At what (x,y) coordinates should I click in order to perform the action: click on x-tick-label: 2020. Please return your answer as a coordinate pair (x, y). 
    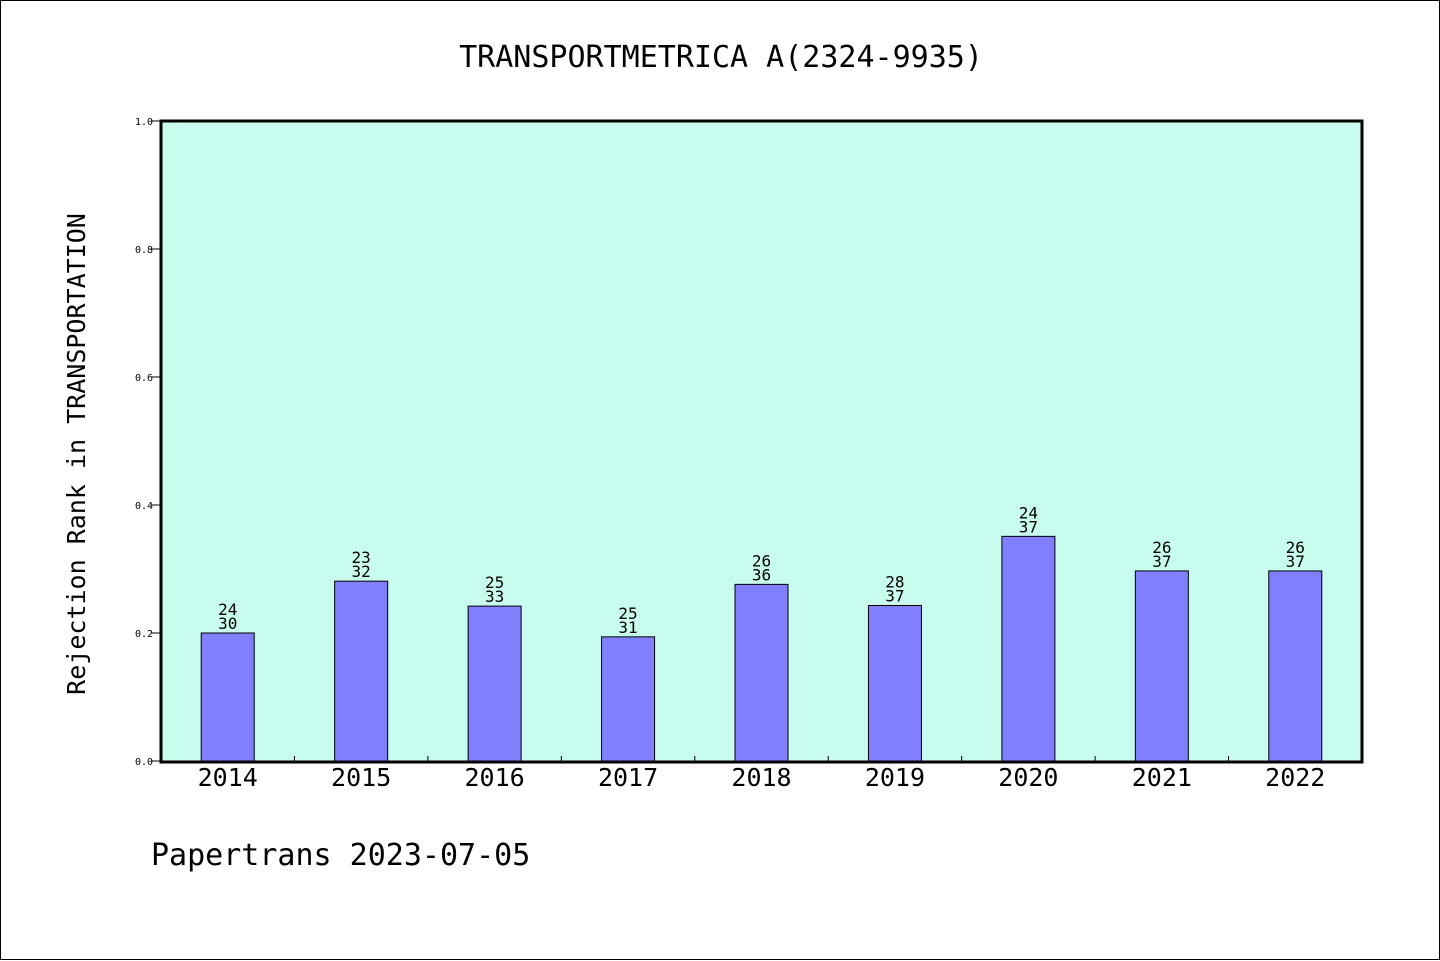
    Looking at the image, I should click on (1028, 777).